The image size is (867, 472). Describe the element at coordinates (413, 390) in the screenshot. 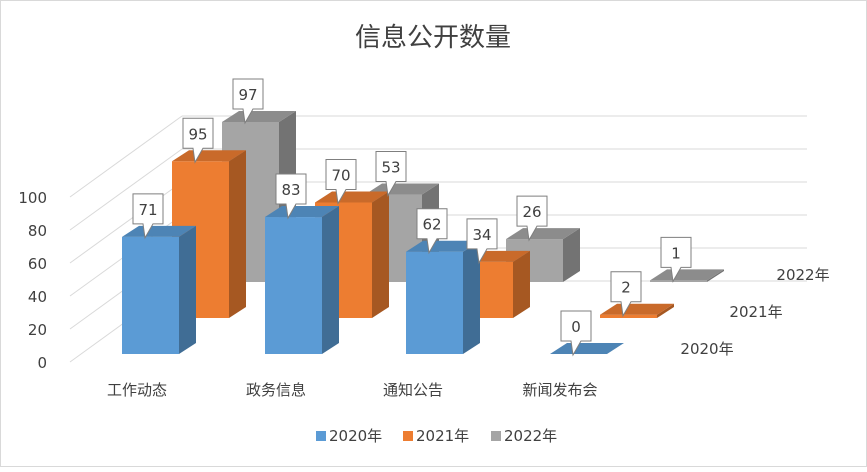

I see `category-label: 通知公告` at that location.